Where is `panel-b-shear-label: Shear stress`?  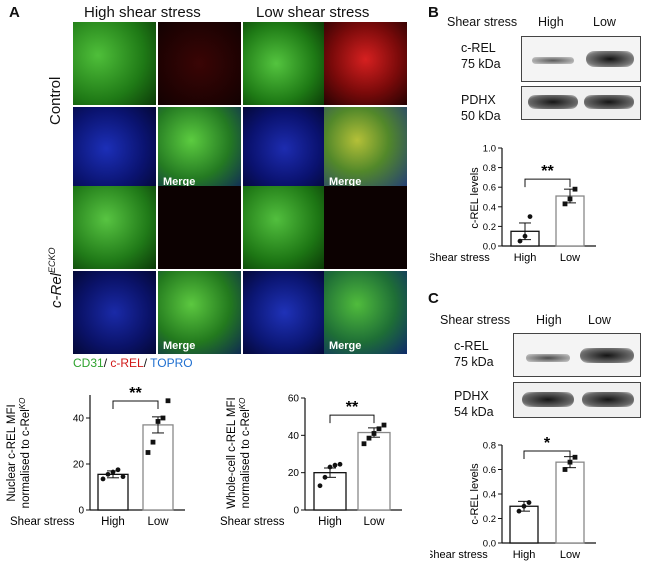 panel-b-shear-label: Shear stress is located at coordinates (482, 22).